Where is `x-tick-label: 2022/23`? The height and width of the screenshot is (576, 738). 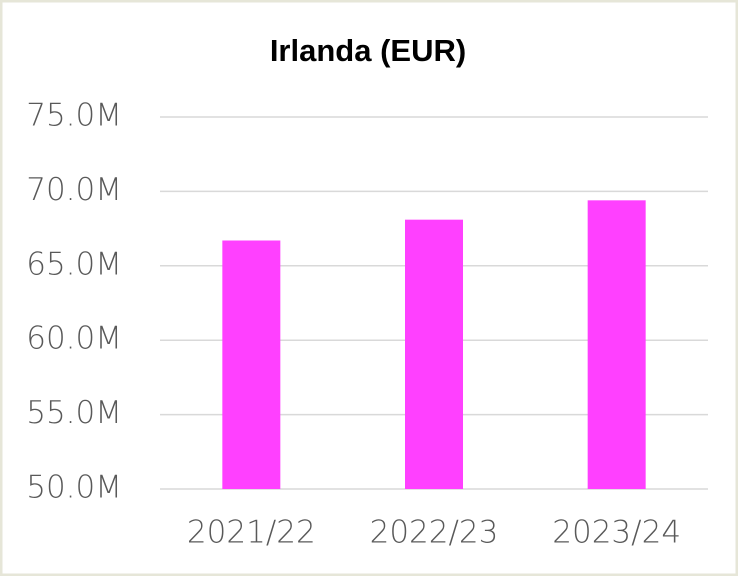
x-tick-label: 2022/23 is located at coordinates (434, 533).